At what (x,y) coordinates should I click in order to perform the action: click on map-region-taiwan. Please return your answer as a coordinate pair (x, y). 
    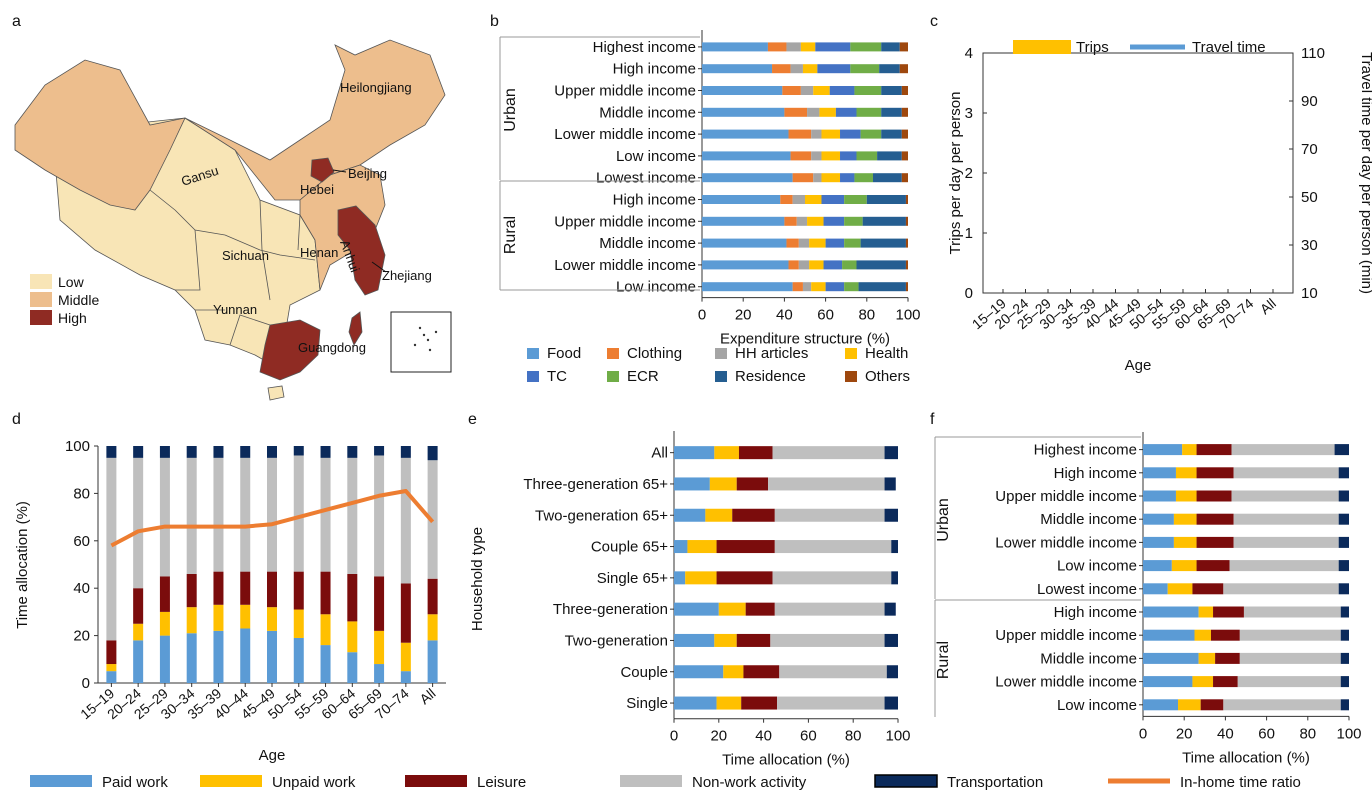
    Looking at the image, I should click on (355, 328).